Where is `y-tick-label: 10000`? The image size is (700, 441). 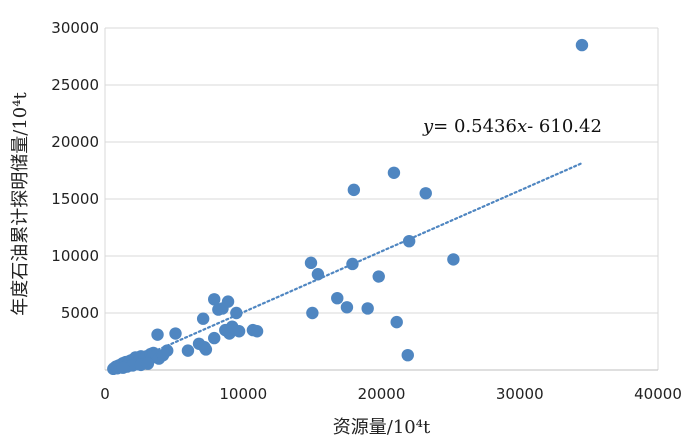 y-tick-label: 10000 is located at coordinates (75, 256).